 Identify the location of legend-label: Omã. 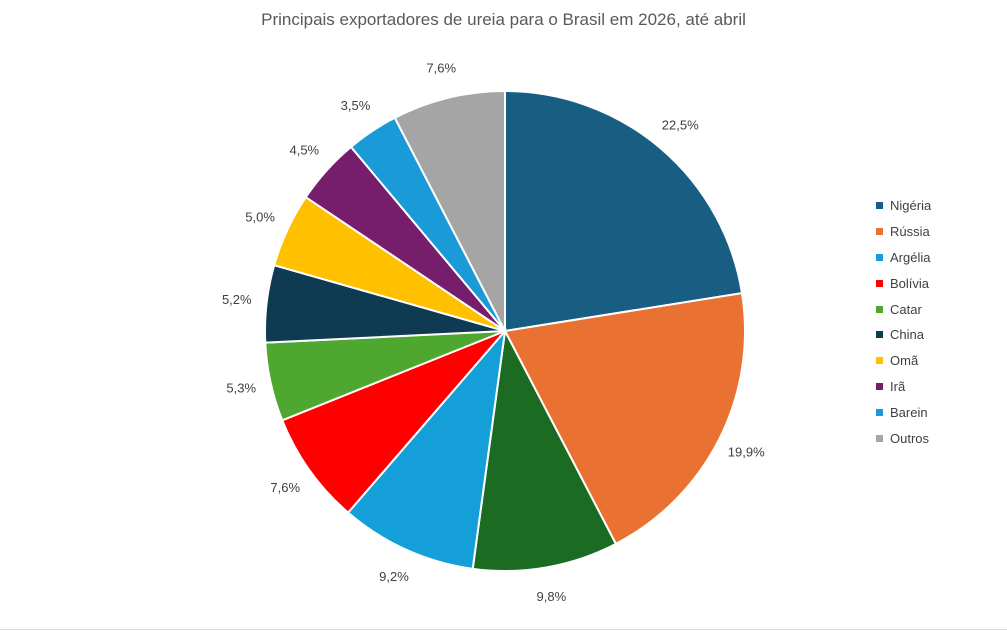
(904, 361).